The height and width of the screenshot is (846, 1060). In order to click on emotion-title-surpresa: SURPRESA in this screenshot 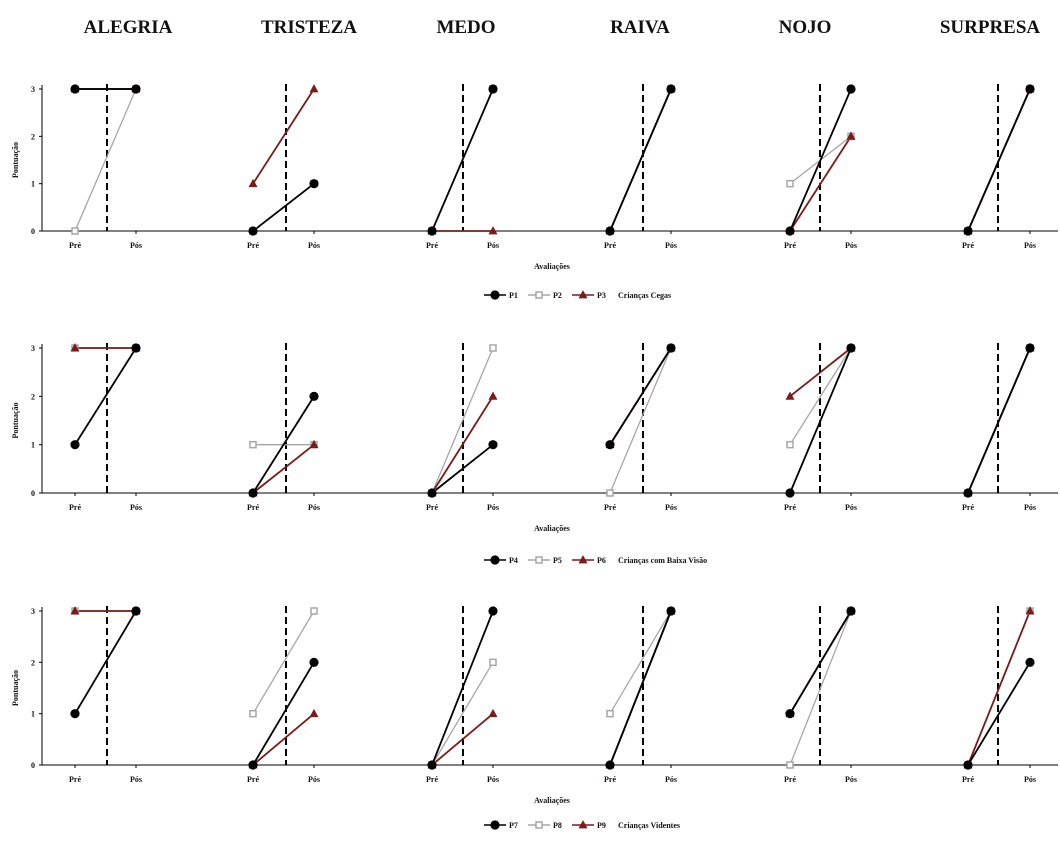, I will do `click(990, 27)`.